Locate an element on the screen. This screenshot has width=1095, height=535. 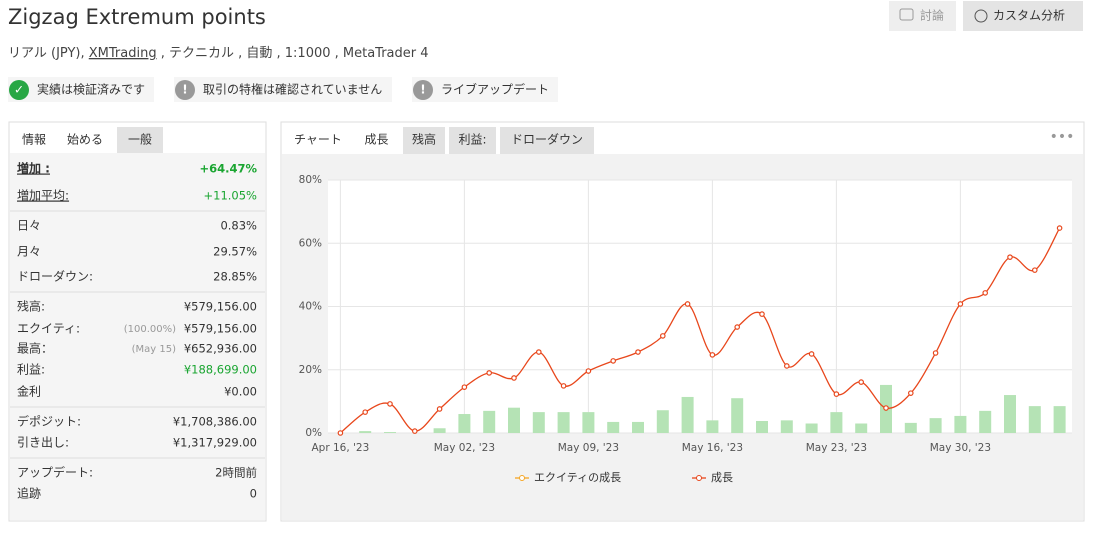
stat-value: +64.47% is located at coordinates (228, 169).